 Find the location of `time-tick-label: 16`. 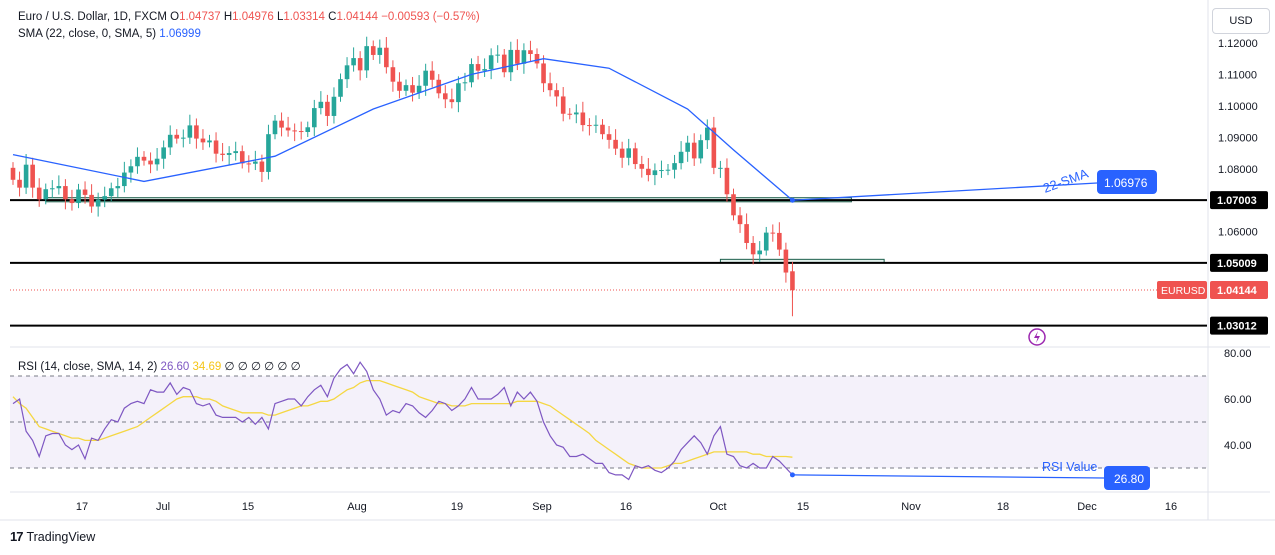

time-tick-label: 16 is located at coordinates (1171, 507).